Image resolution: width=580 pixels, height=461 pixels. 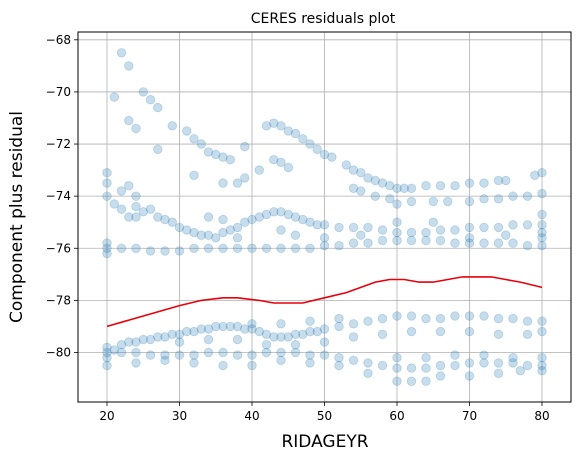 I want to click on y-tick-label: −76, so click(x=58, y=248).